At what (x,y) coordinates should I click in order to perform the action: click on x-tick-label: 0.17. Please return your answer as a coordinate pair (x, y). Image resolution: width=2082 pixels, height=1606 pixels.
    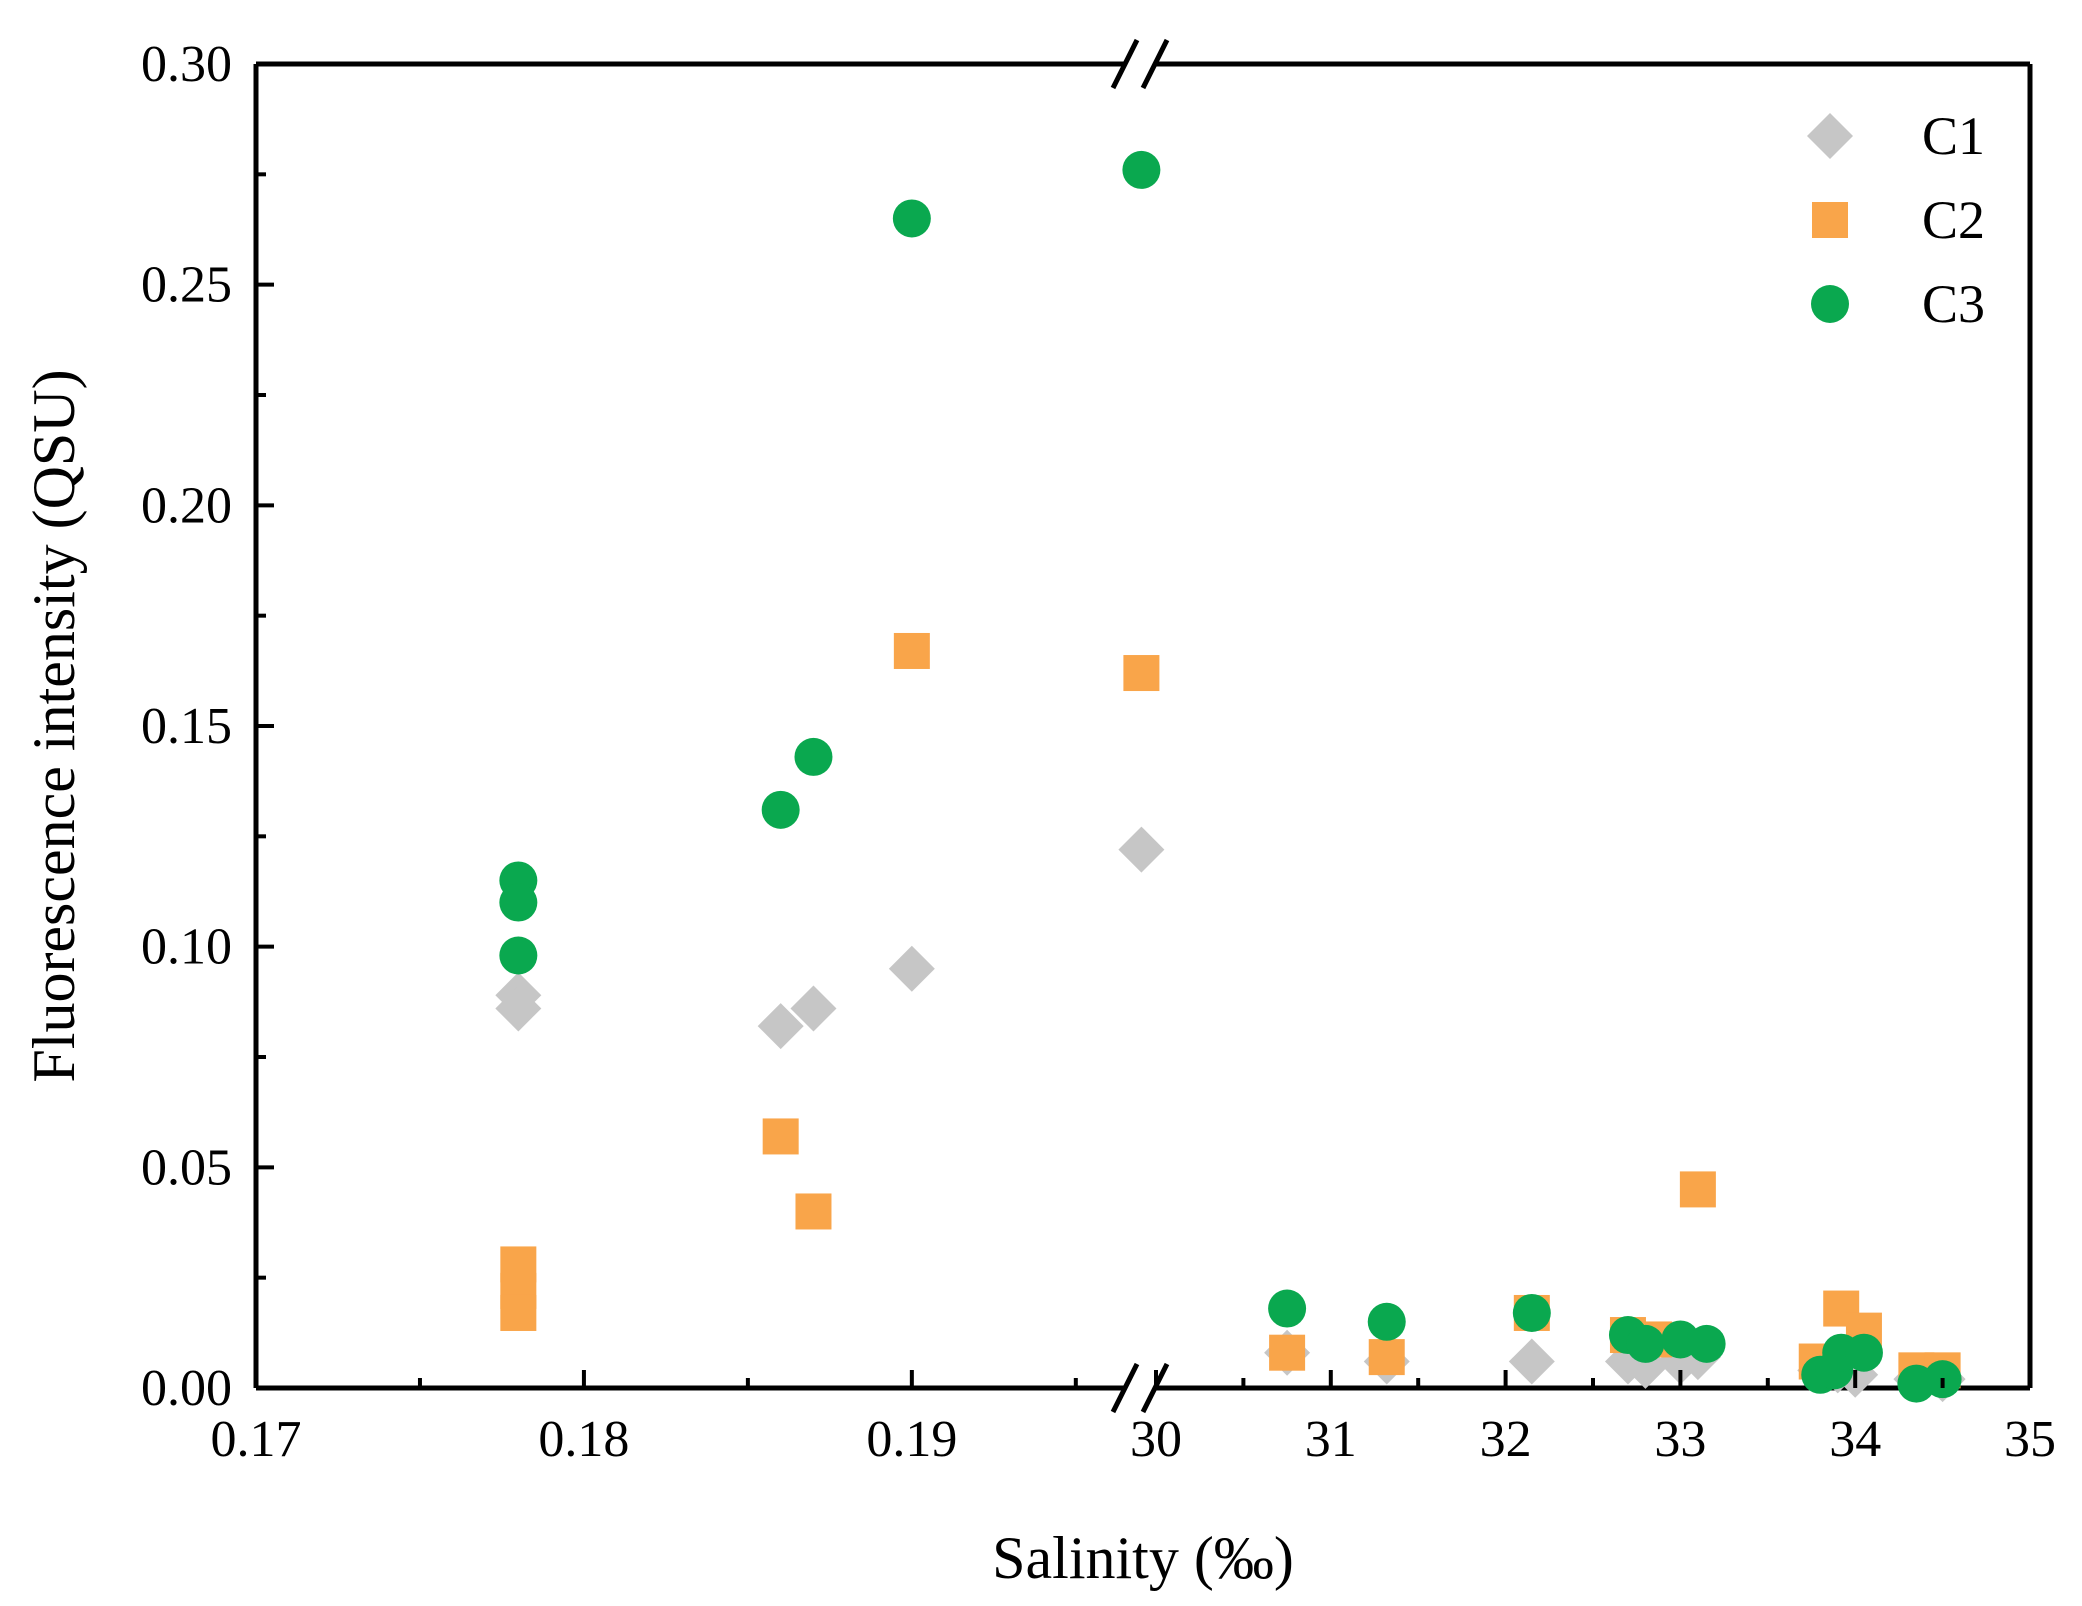
    Looking at the image, I should click on (256, 1439).